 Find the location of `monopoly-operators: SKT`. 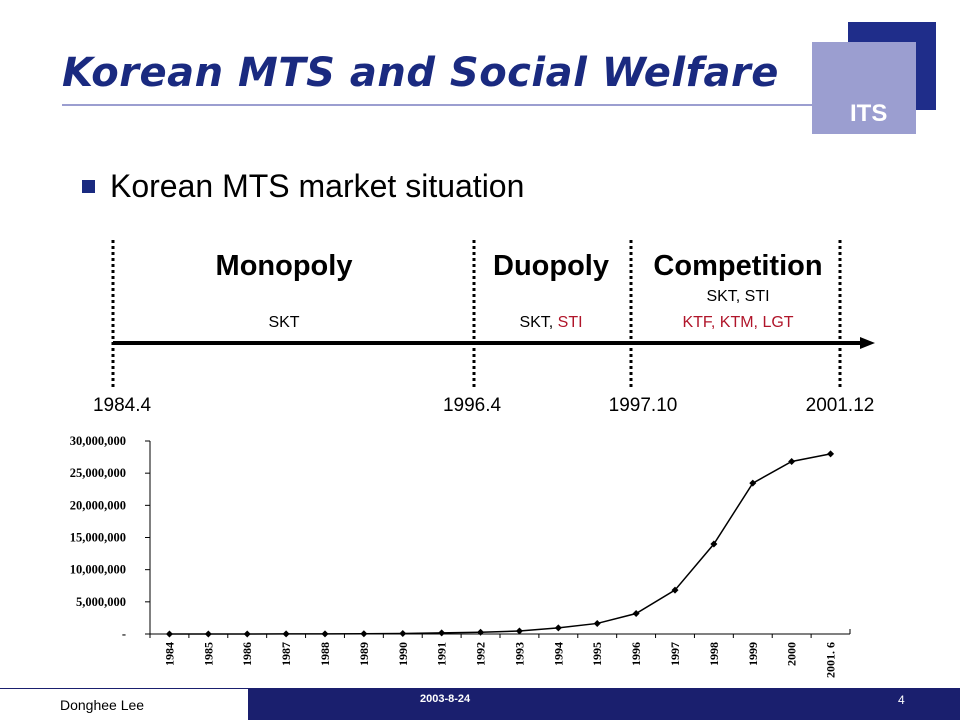

monopoly-operators: SKT is located at coordinates (284, 322).